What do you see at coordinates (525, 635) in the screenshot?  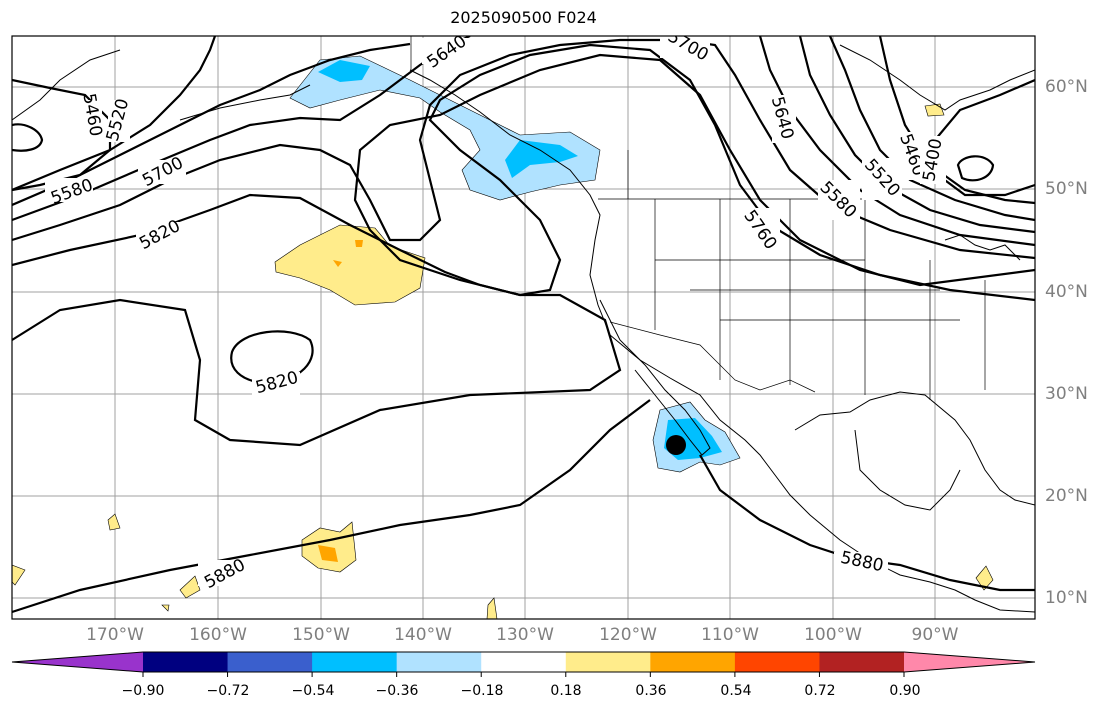 I see `lon-tick: 130°W` at bounding box center [525, 635].